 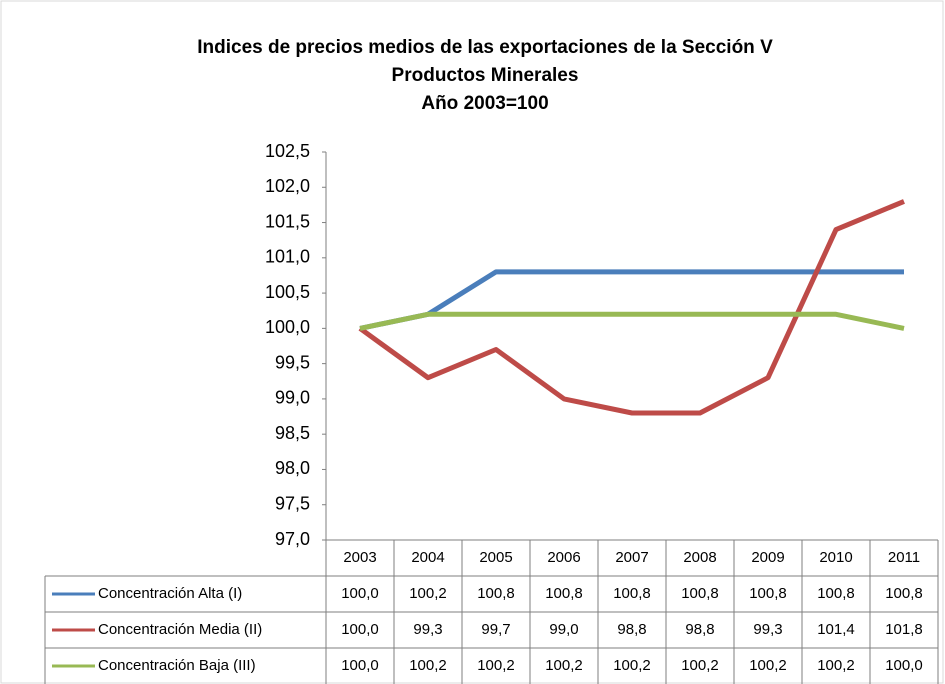 What do you see at coordinates (904, 557) in the screenshot?
I see `x-tick-label: 2011` at bounding box center [904, 557].